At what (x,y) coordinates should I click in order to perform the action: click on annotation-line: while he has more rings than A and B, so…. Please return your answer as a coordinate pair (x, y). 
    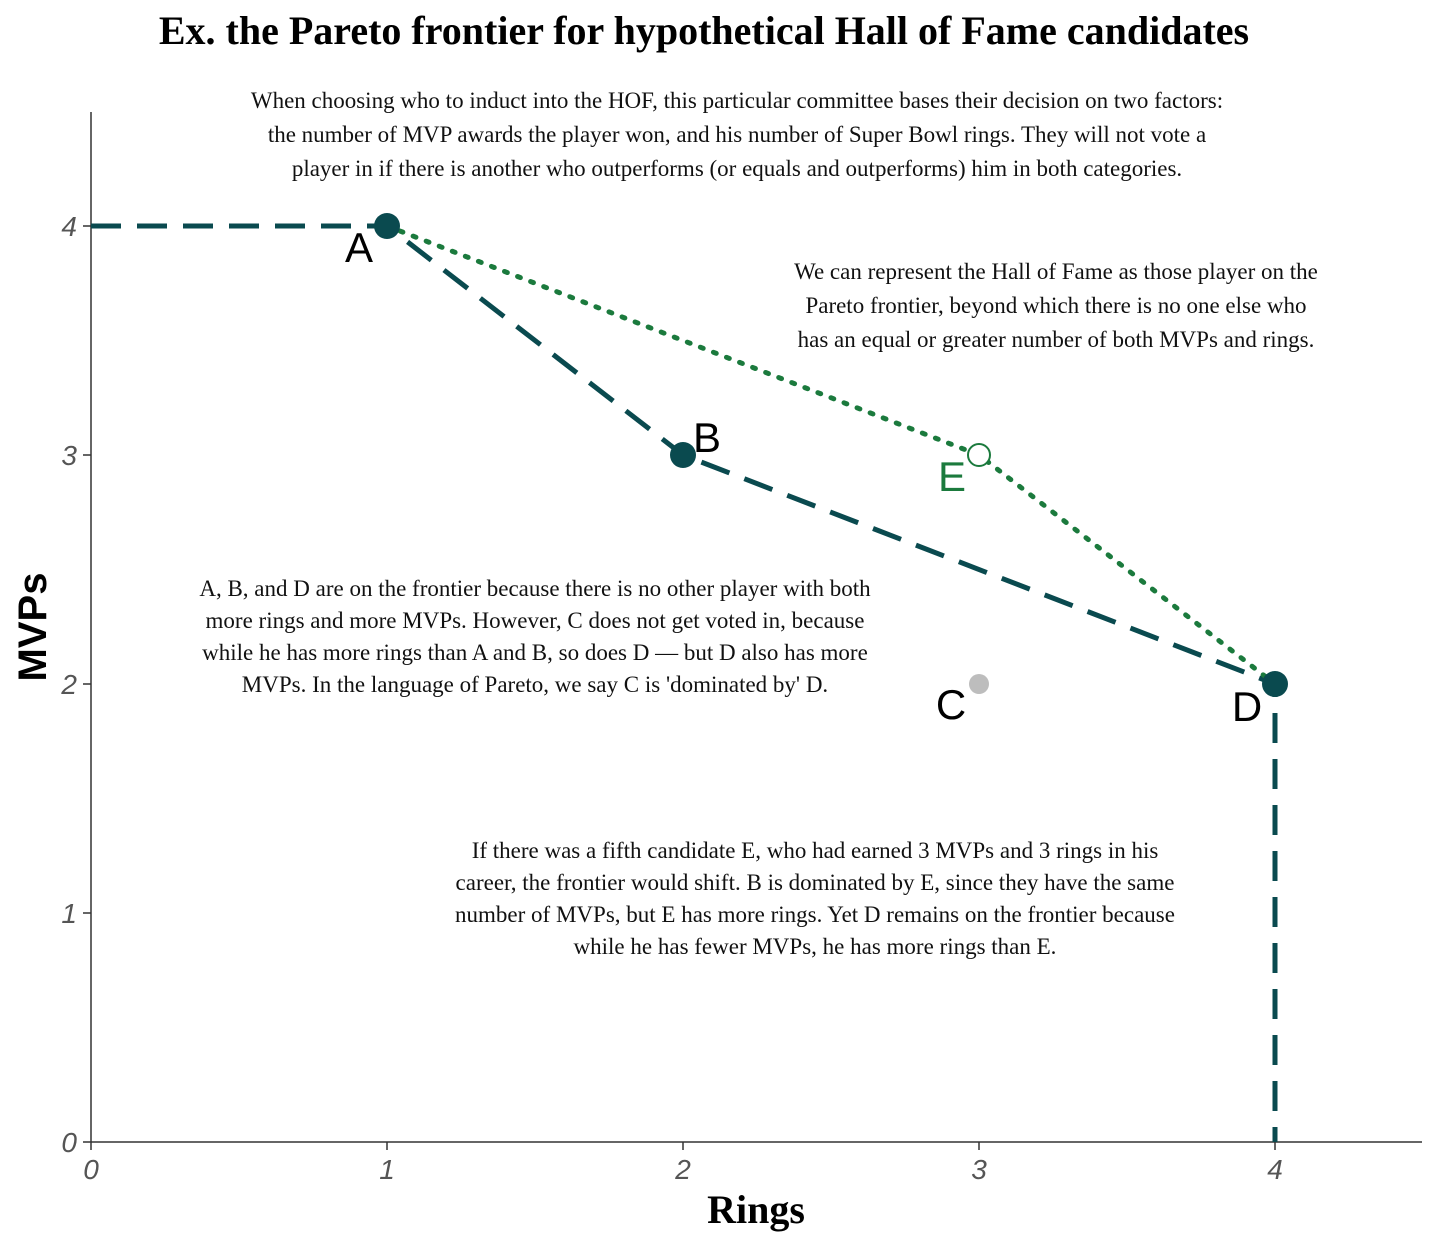
    Looking at the image, I should click on (535, 652).